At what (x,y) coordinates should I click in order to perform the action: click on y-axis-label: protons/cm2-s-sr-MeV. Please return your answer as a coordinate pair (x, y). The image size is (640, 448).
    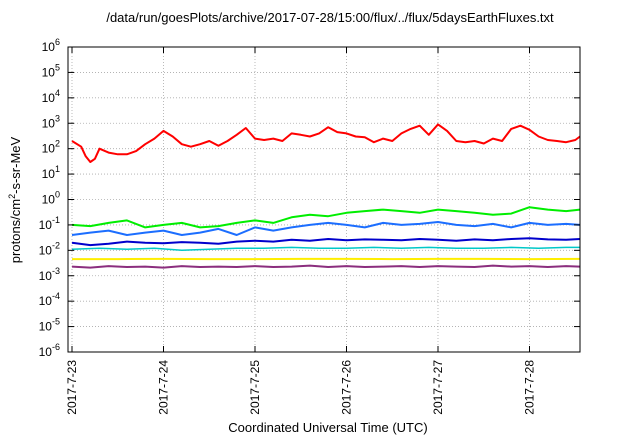
    Looking at the image, I should click on (15, 199).